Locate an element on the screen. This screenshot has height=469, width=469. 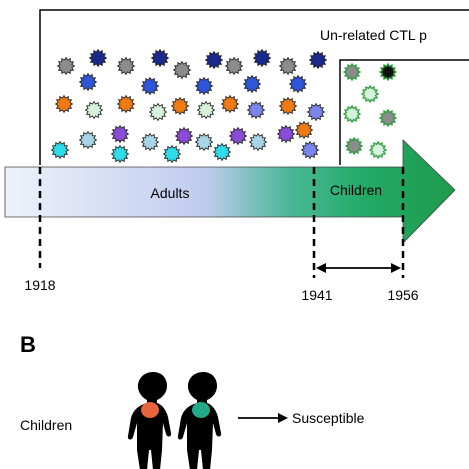
year-label-1941: 1941 is located at coordinates (316, 295).